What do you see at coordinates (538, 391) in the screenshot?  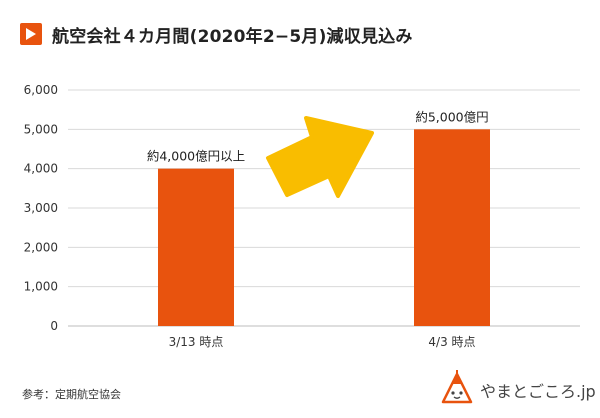 I see `logo-text: やまとごころ.jp` at bounding box center [538, 391].